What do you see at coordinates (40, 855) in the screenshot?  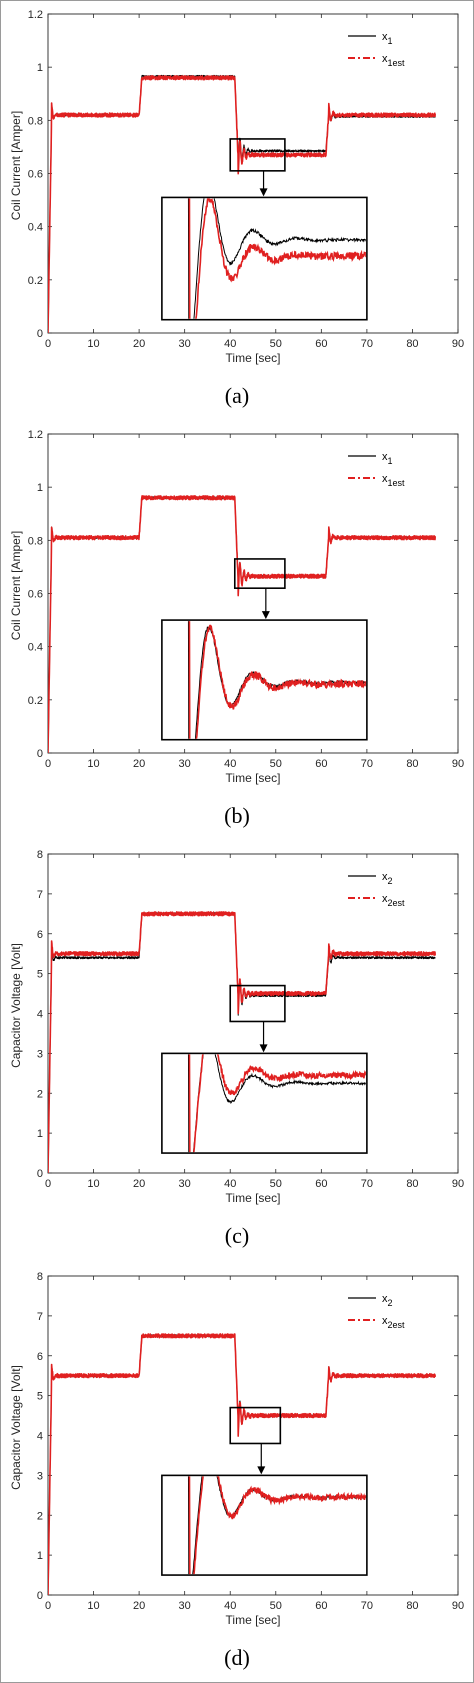 I see `y-tick-label: 8` at bounding box center [40, 855].